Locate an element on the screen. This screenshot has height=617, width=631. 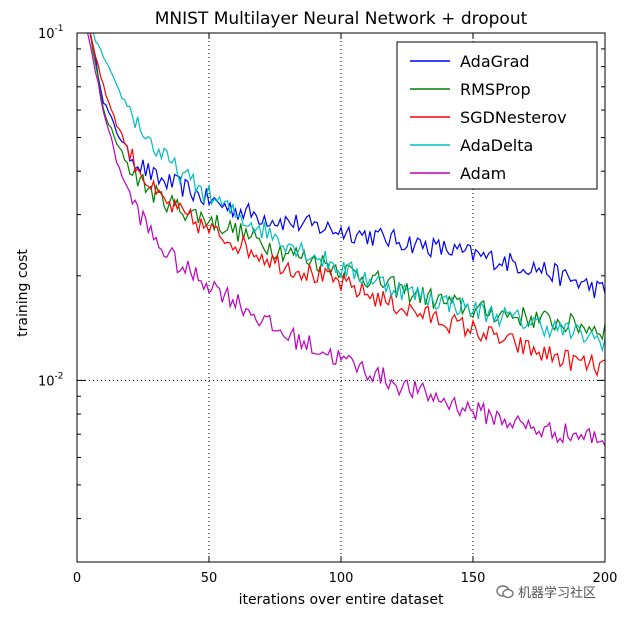
legend-label: AdaGrad is located at coordinates (495, 61).